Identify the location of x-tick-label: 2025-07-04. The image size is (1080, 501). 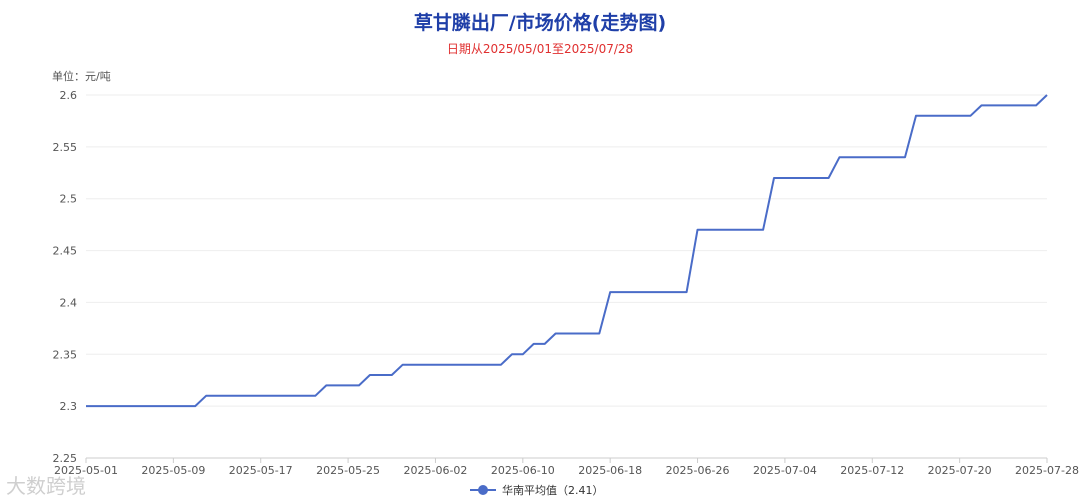
(785, 470).